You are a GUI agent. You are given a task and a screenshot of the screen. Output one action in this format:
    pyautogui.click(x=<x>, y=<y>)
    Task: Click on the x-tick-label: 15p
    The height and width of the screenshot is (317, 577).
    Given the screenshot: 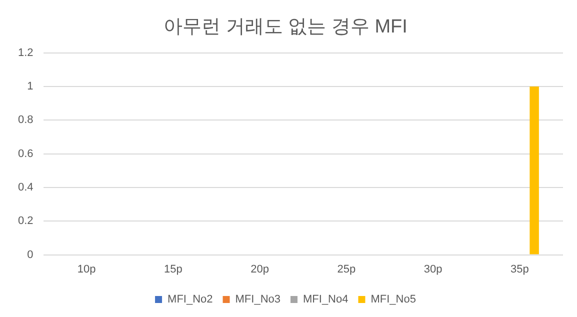 What is the action you would take?
    pyautogui.click(x=173, y=269)
    